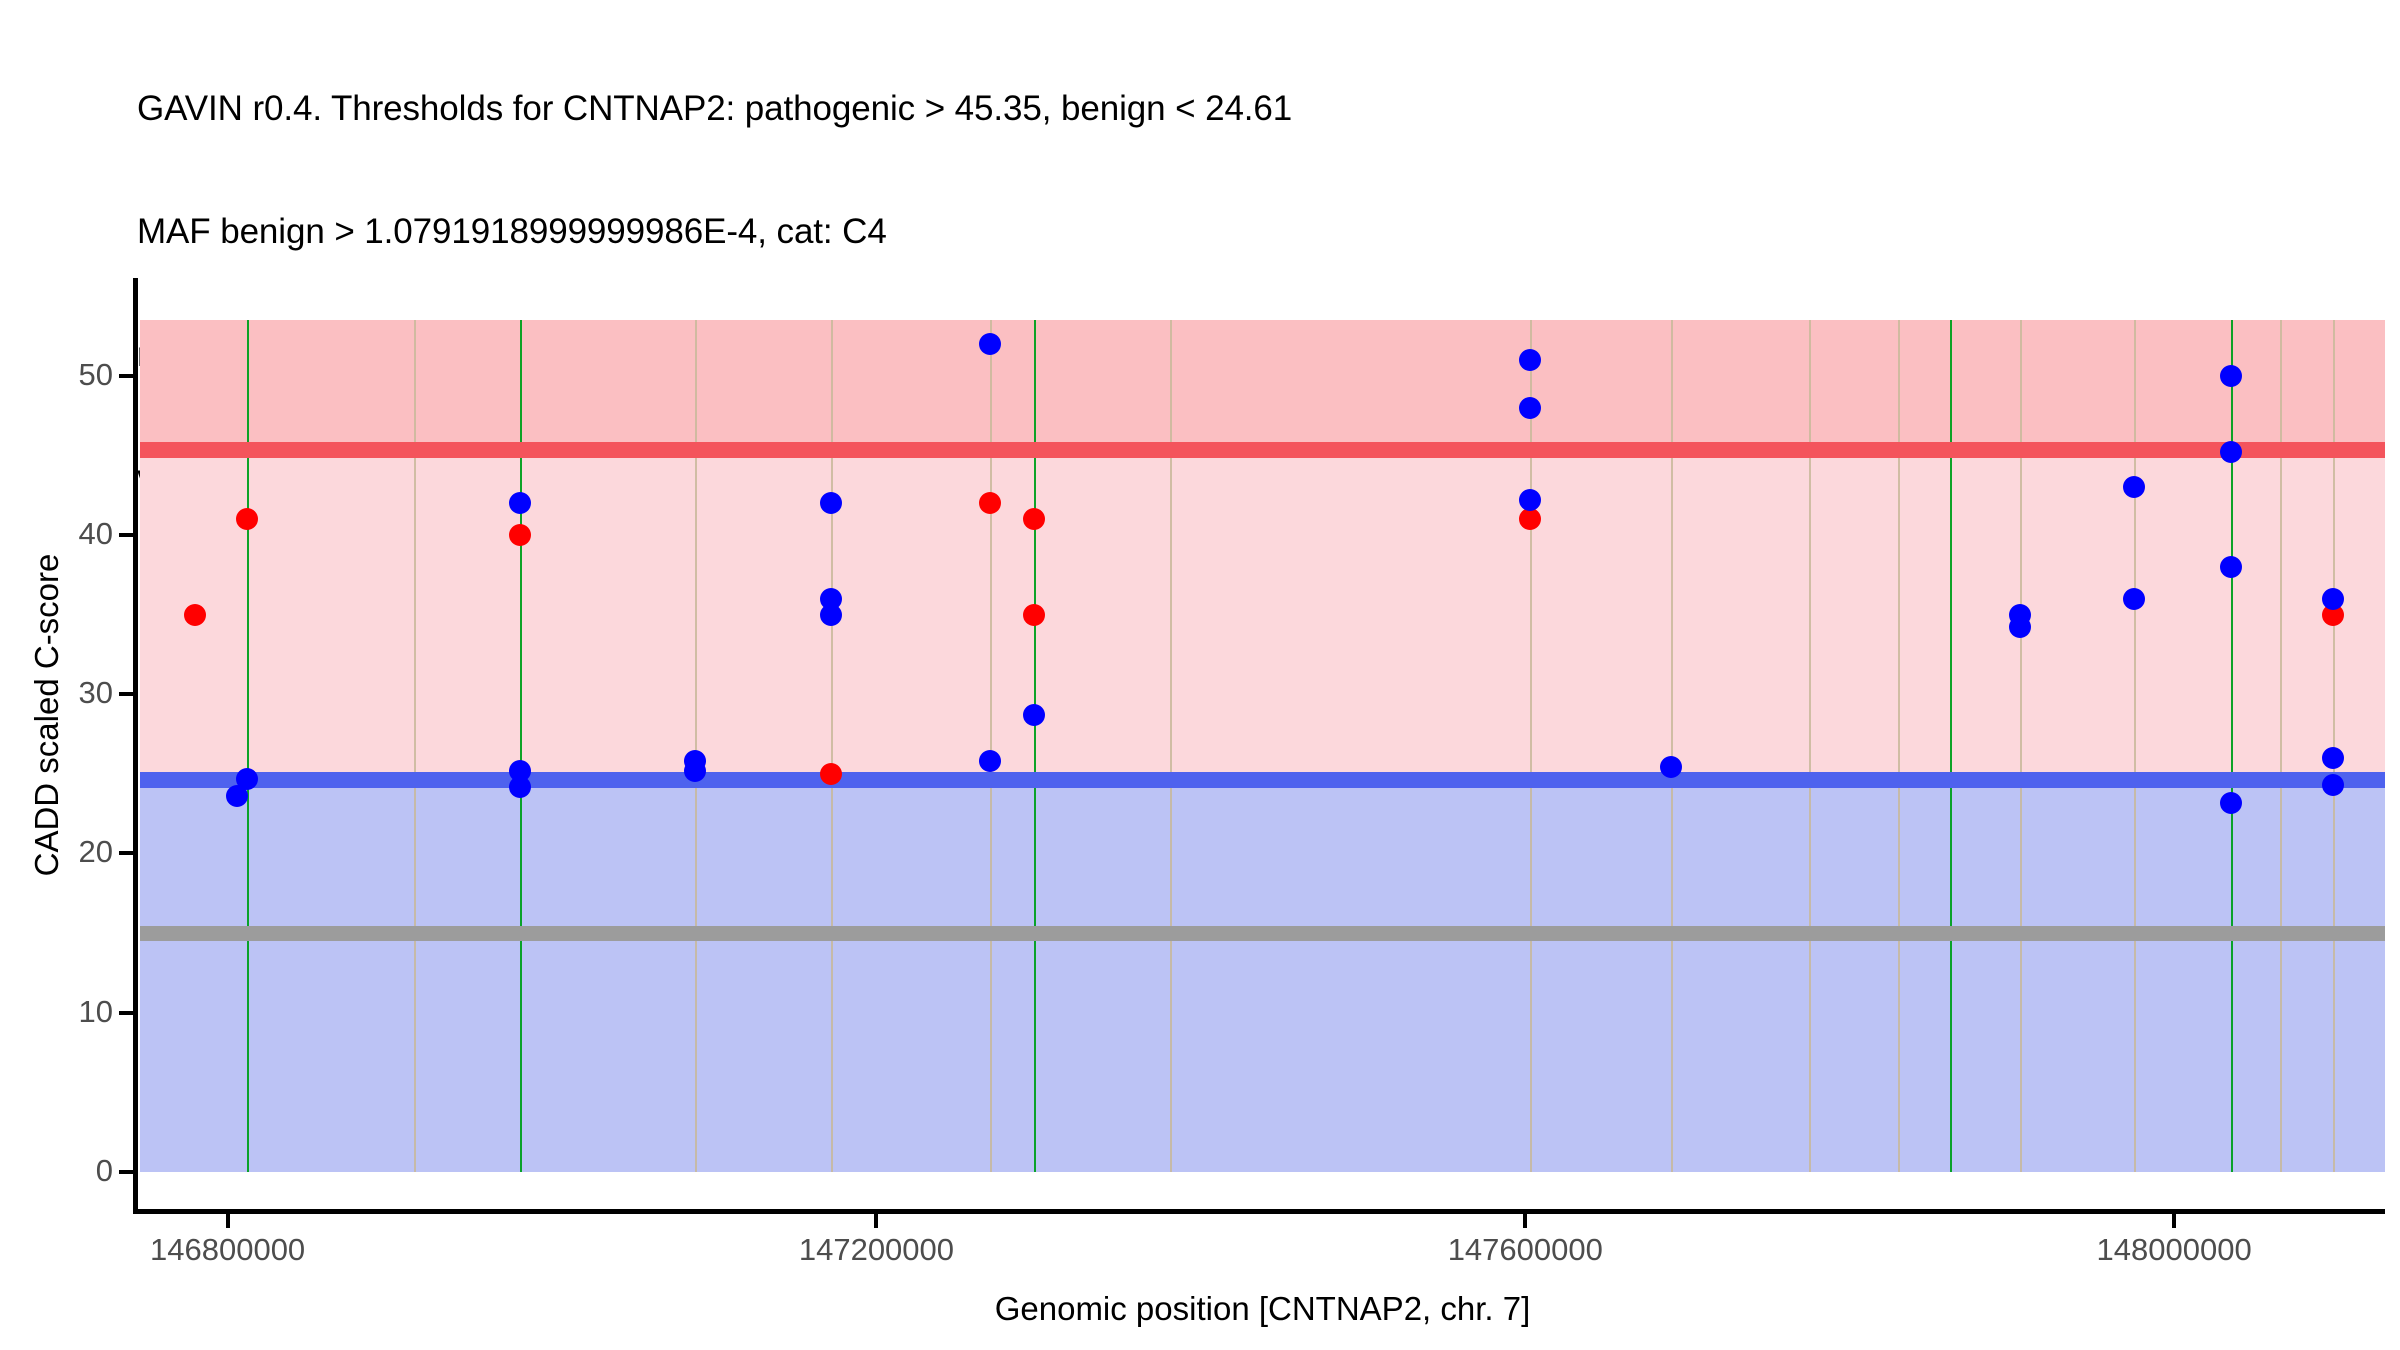 The image size is (2400, 1350). I want to click on x-axis-line, so click(1259, 1211).